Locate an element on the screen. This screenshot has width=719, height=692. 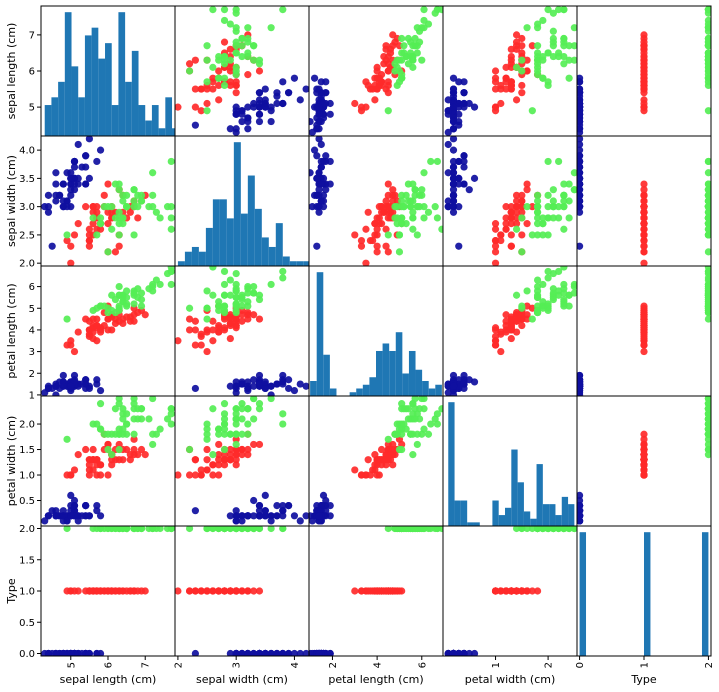
cell-frame is located at coordinates (510, 71).